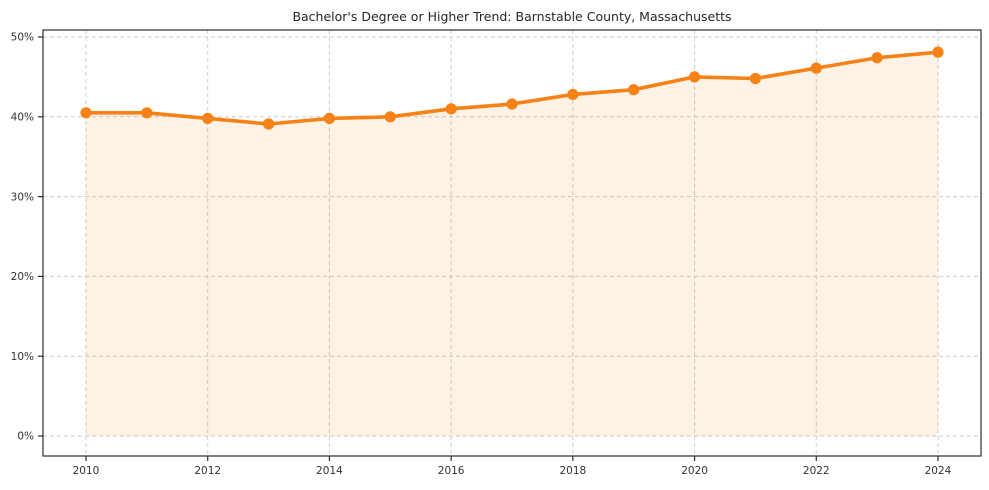 The image size is (989, 490). I want to click on x-axis-tick-label: 2020, so click(694, 471).